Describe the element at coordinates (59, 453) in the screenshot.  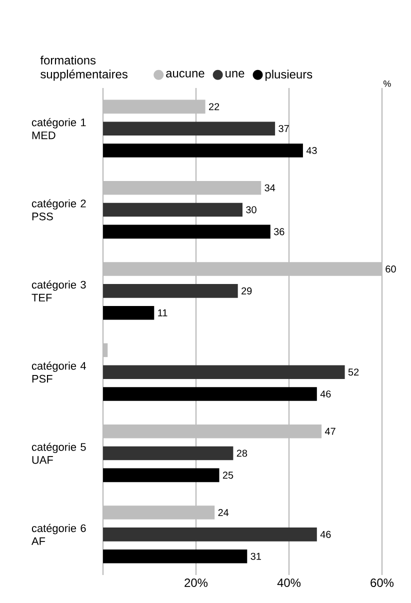
I see `y-tick-label: catégorie 5 UAF` at that location.